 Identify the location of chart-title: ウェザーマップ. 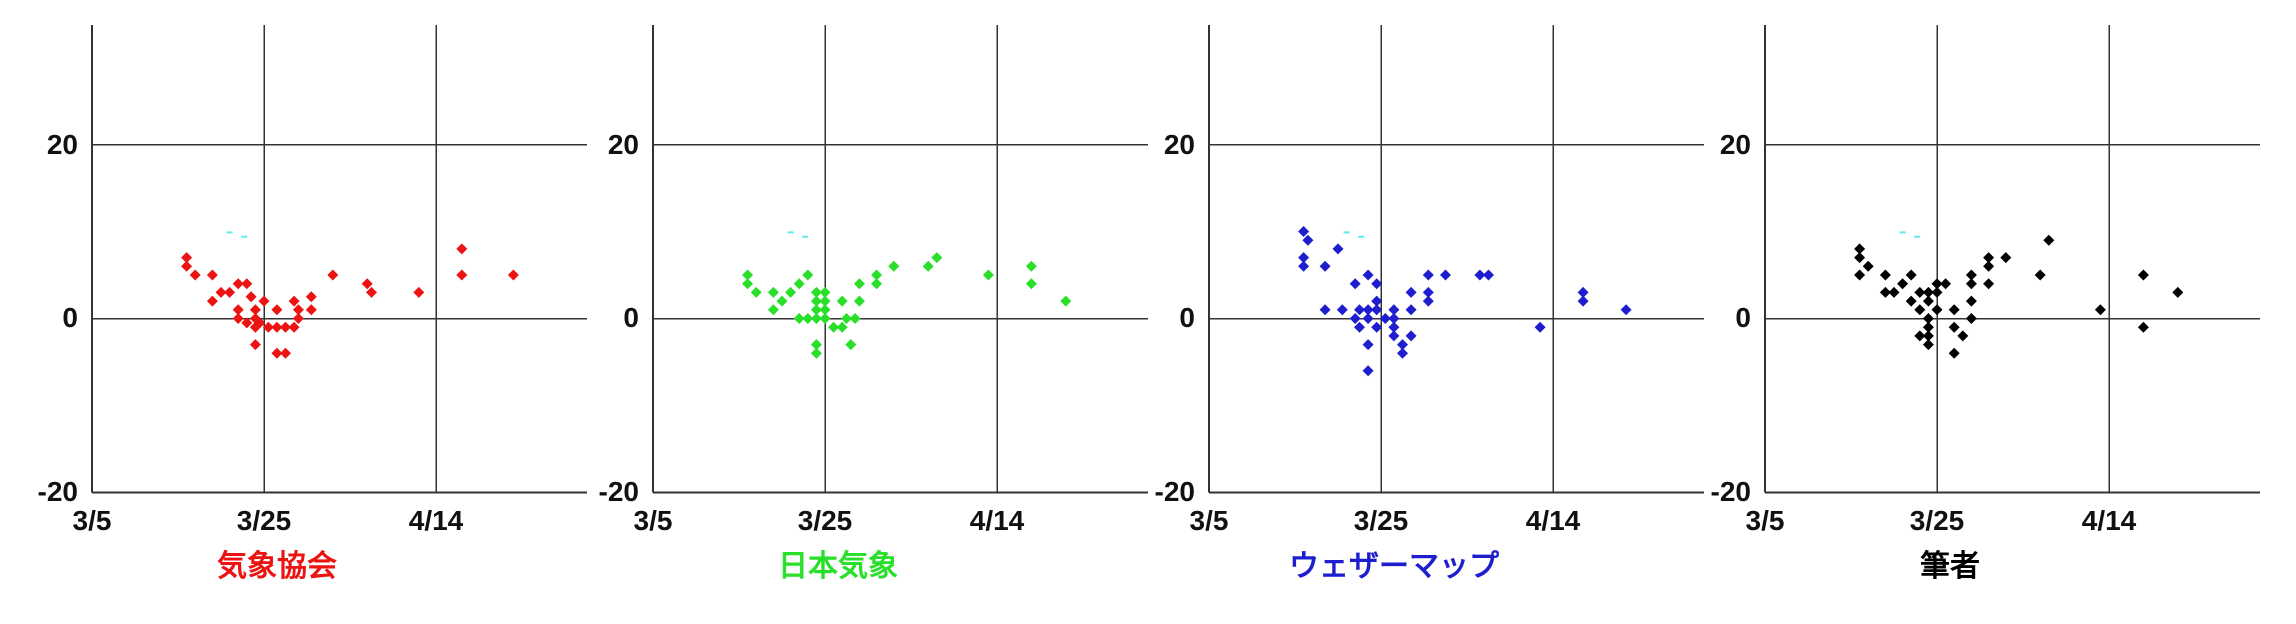
(1394, 566).